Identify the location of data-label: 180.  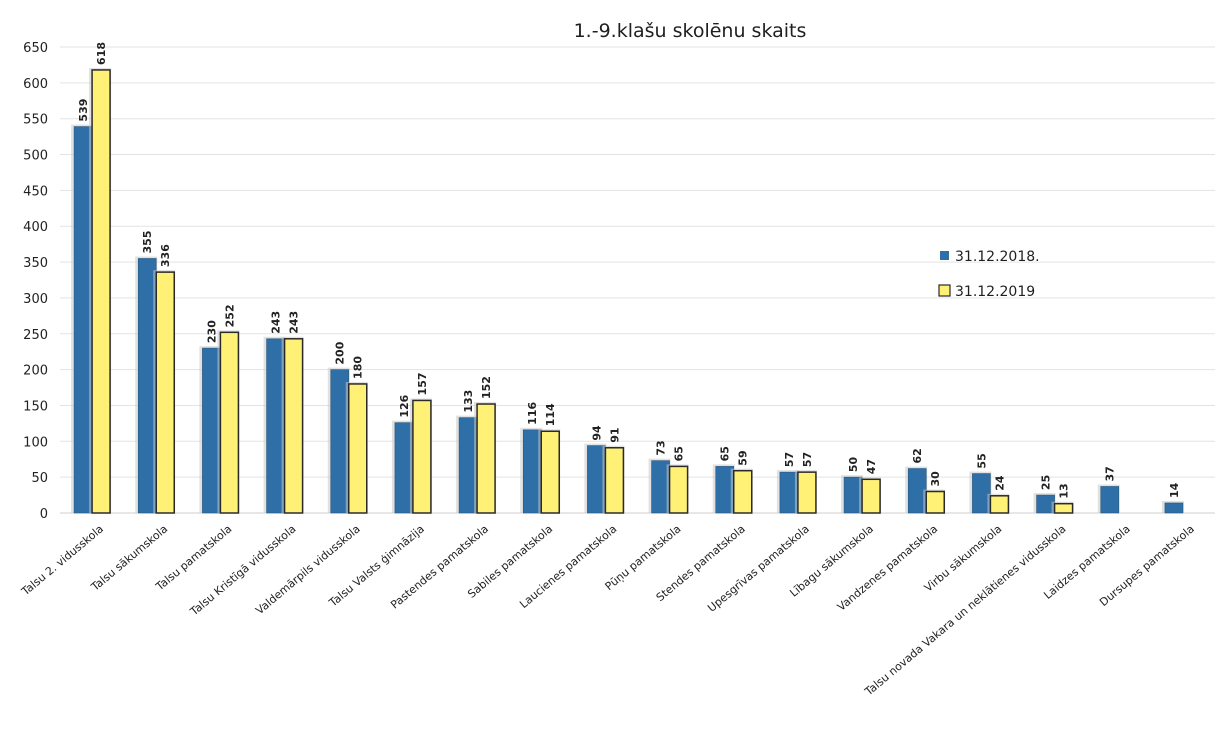
(358, 367).